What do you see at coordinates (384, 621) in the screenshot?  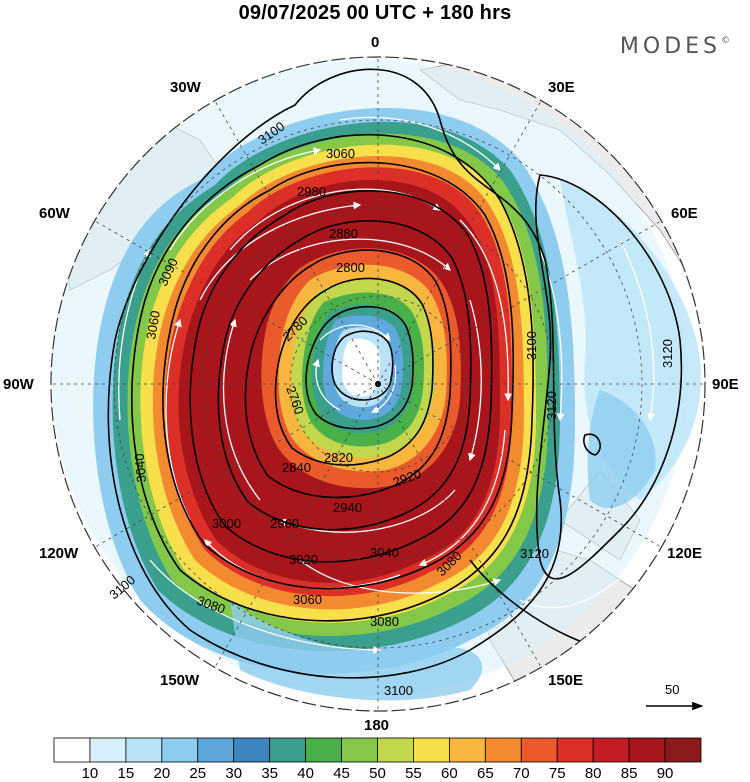 I see `contour-label: 3080` at bounding box center [384, 621].